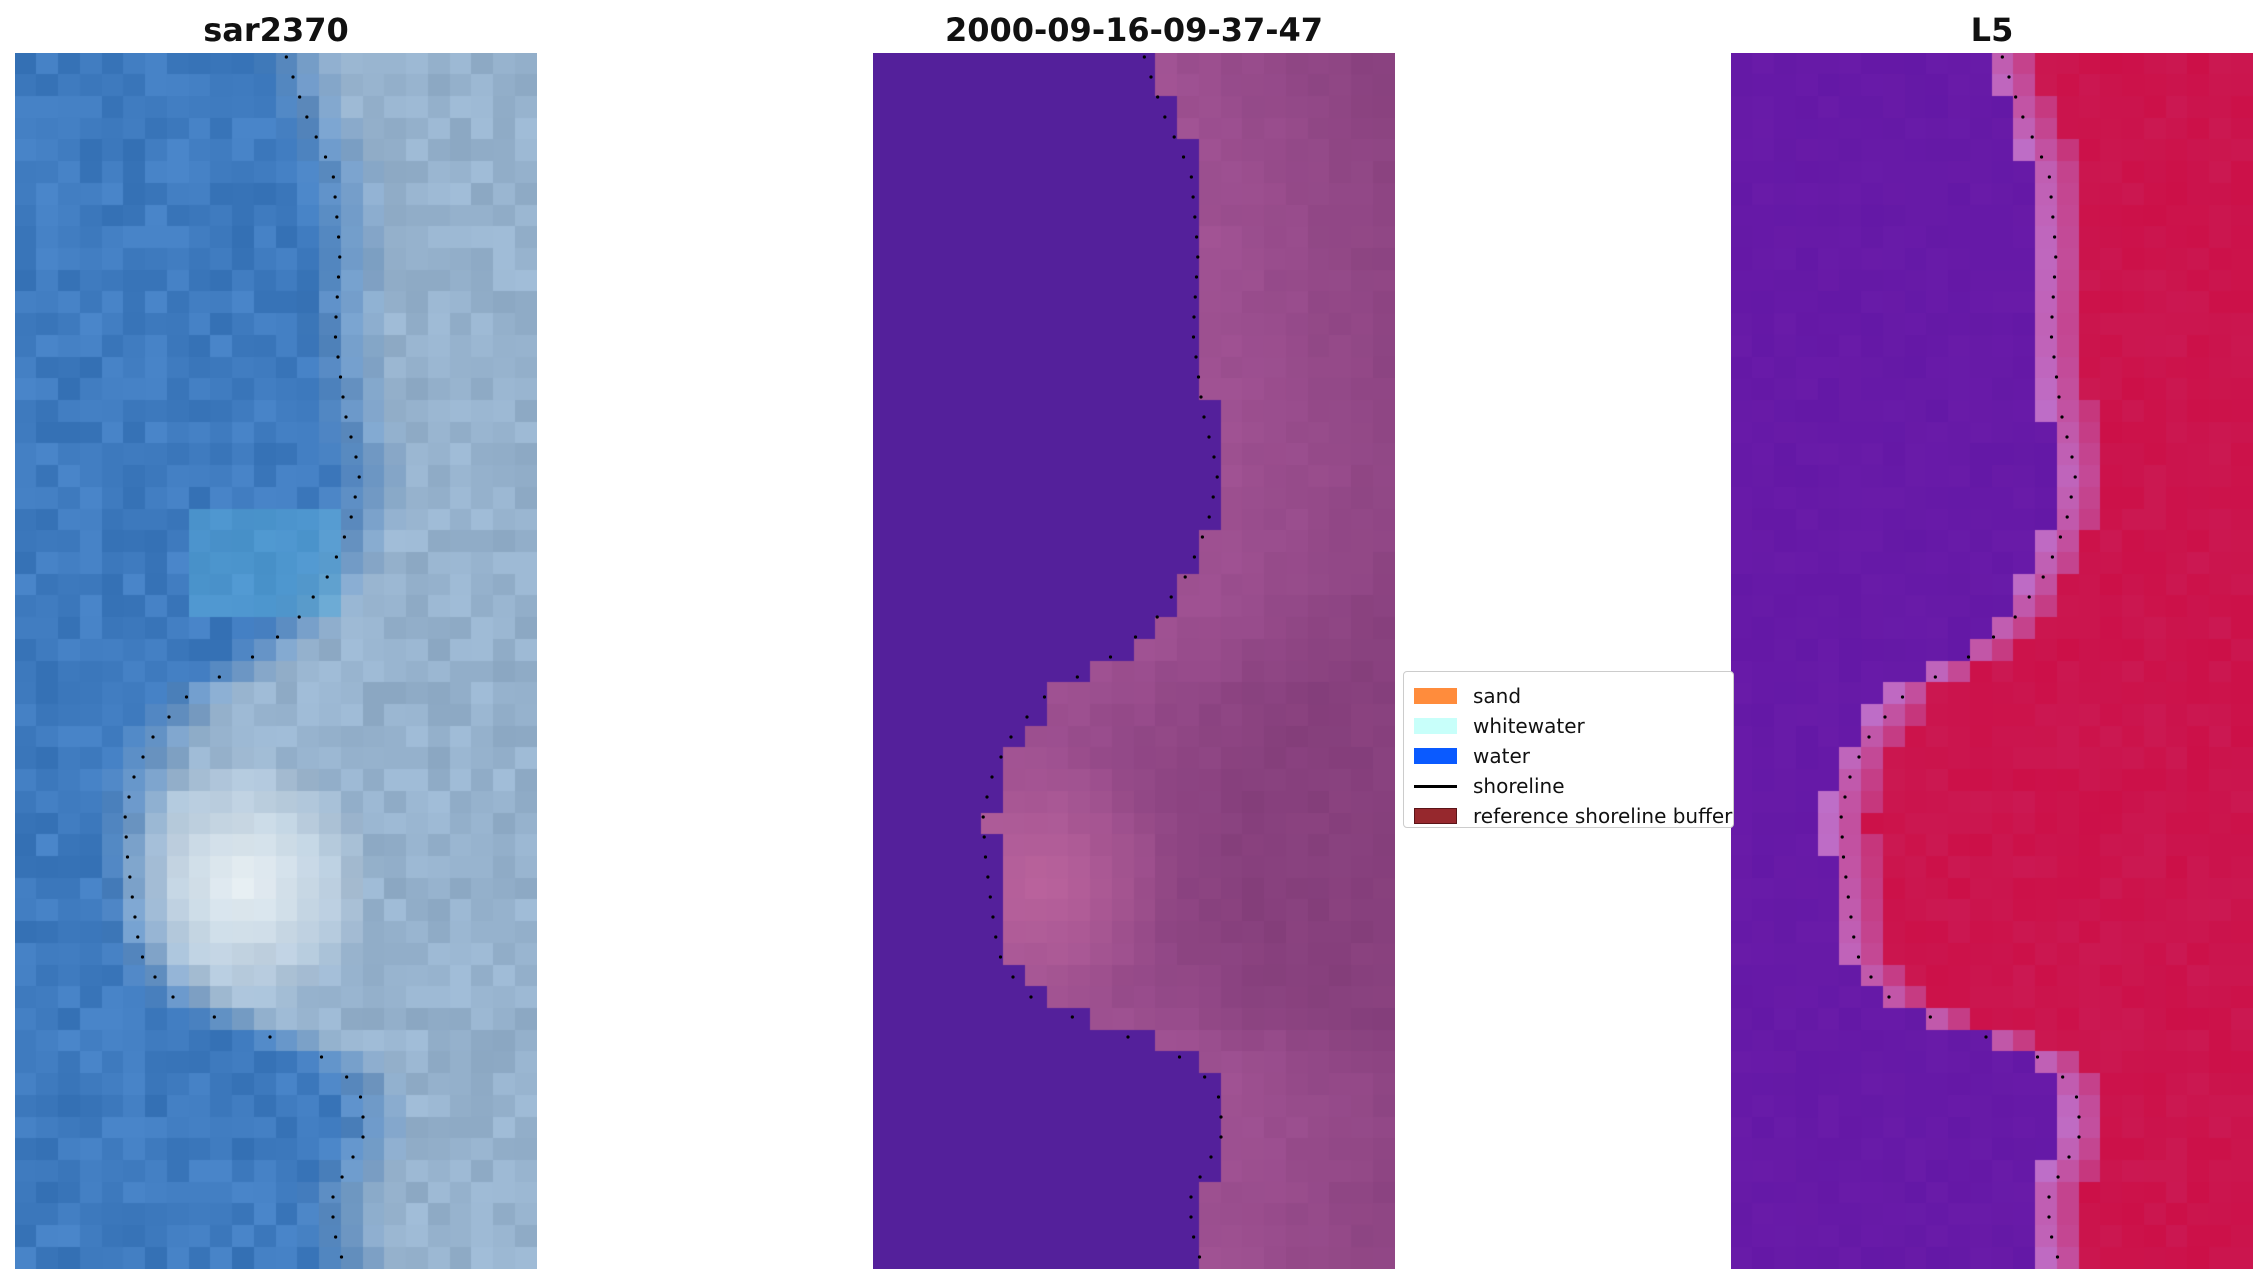 The image size is (2266, 1283). Describe the element at coordinates (1603, 816) in the screenshot. I see `legend-label: reference shoreline buffer` at that location.